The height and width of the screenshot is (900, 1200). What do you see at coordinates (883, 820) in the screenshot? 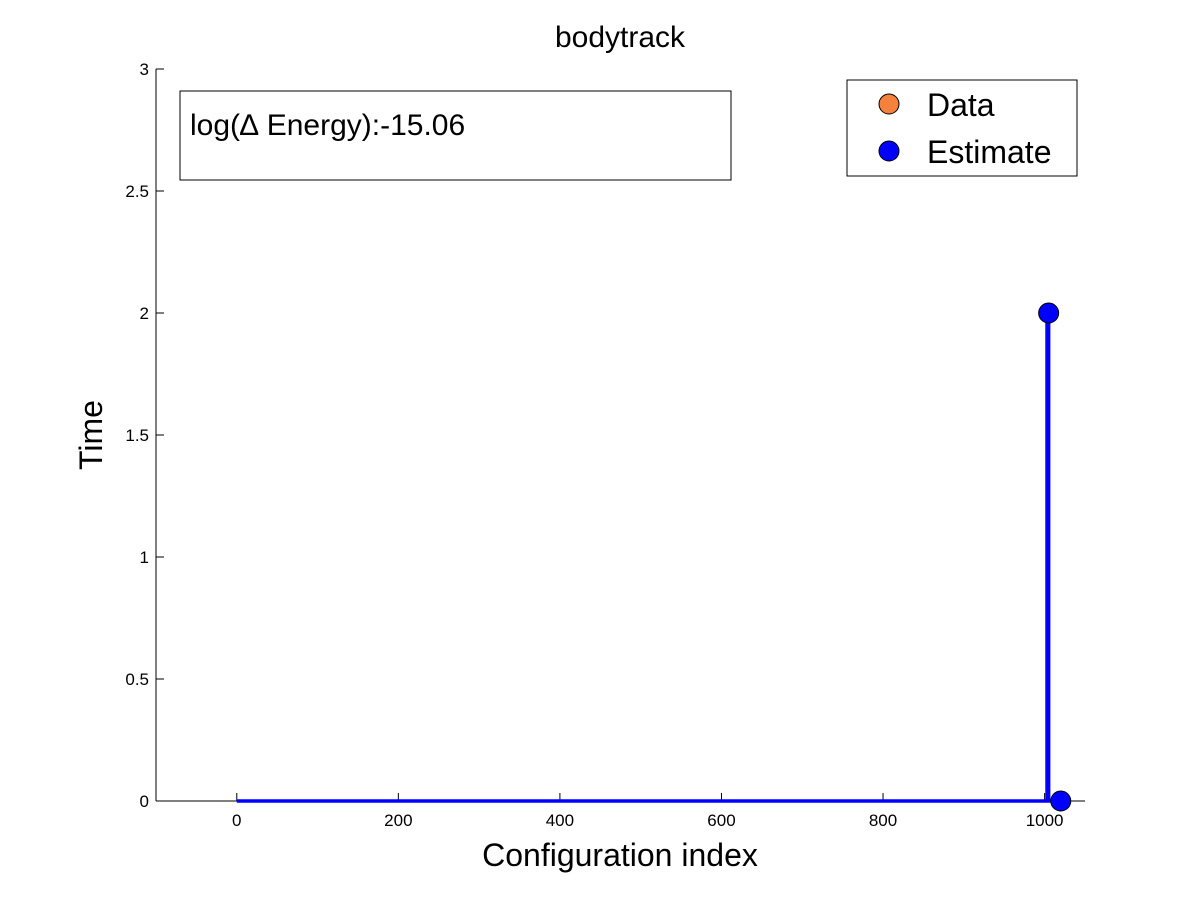
I see `x-tick-label: 800` at bounding box center [883, 820].